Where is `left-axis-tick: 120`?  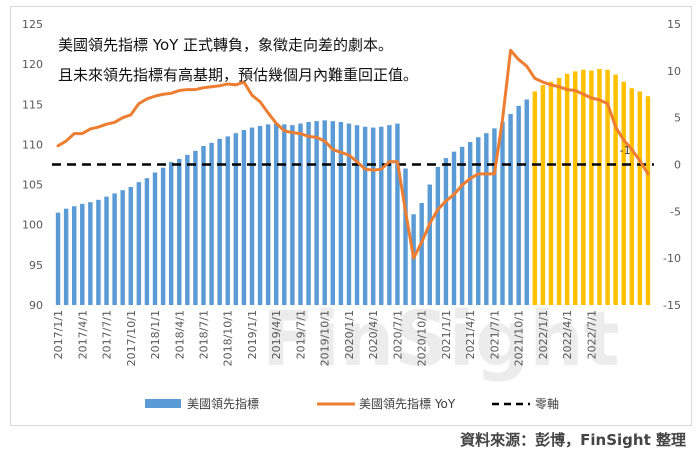
left-axis-tick: 120 is located at coordinates (32, 64).